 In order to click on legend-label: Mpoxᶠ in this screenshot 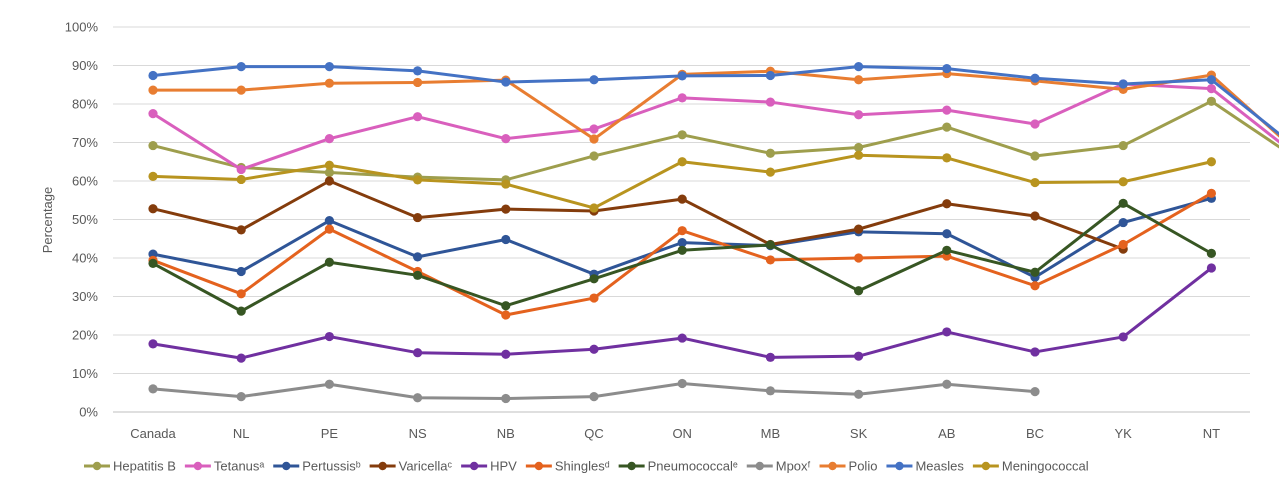, I will do `click(793, 466)`.